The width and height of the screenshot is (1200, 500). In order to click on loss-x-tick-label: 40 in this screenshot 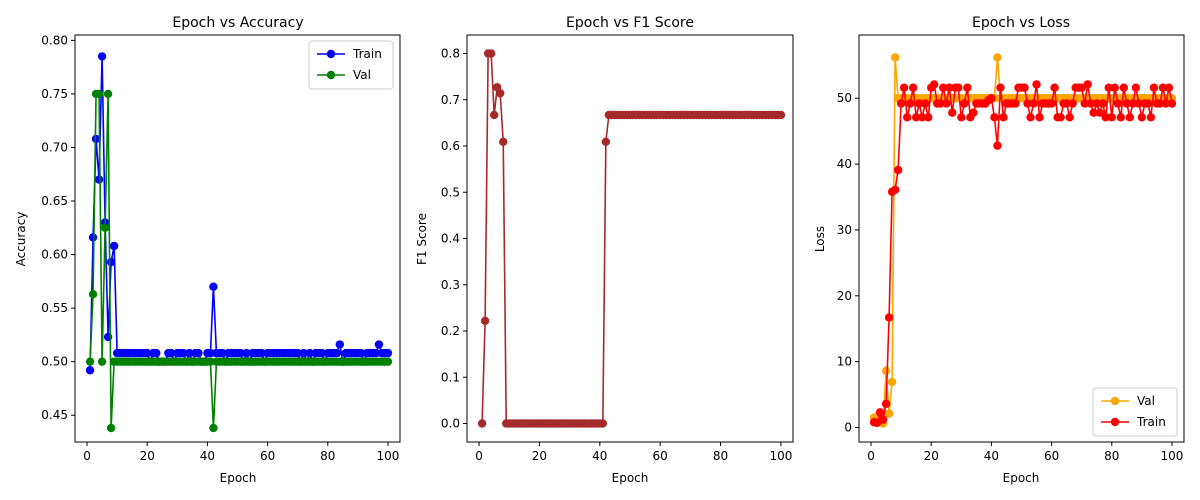, I will do `click(991, 456)`.